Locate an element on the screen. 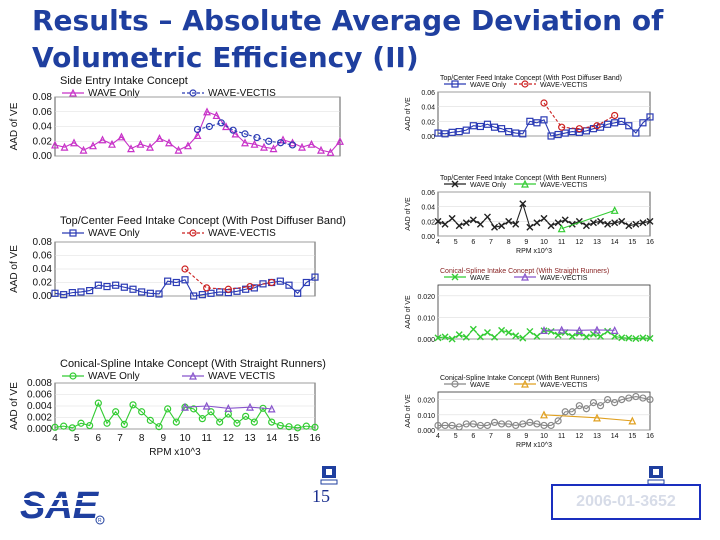  x-tick-label: 16 is located at coordinates (650, 436).